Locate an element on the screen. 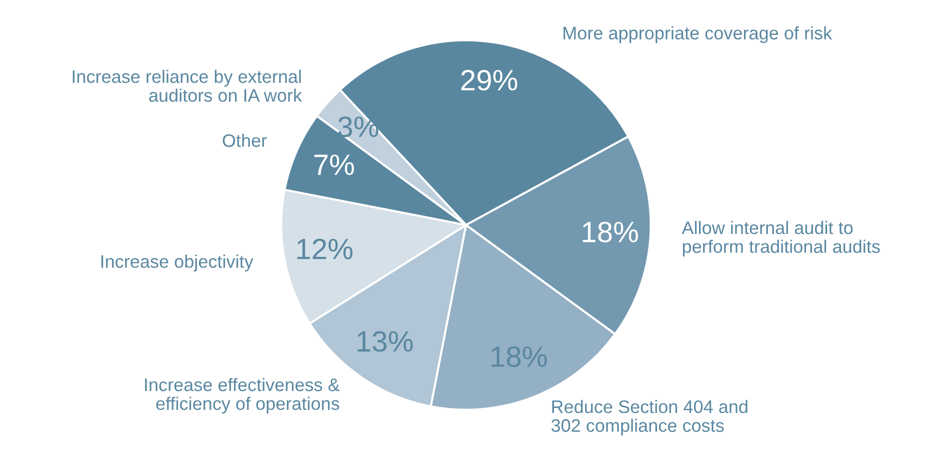 Image resolution: width=948 pixels, height=460 pixels. data-label: 7% is located at coordinates (334, 165).